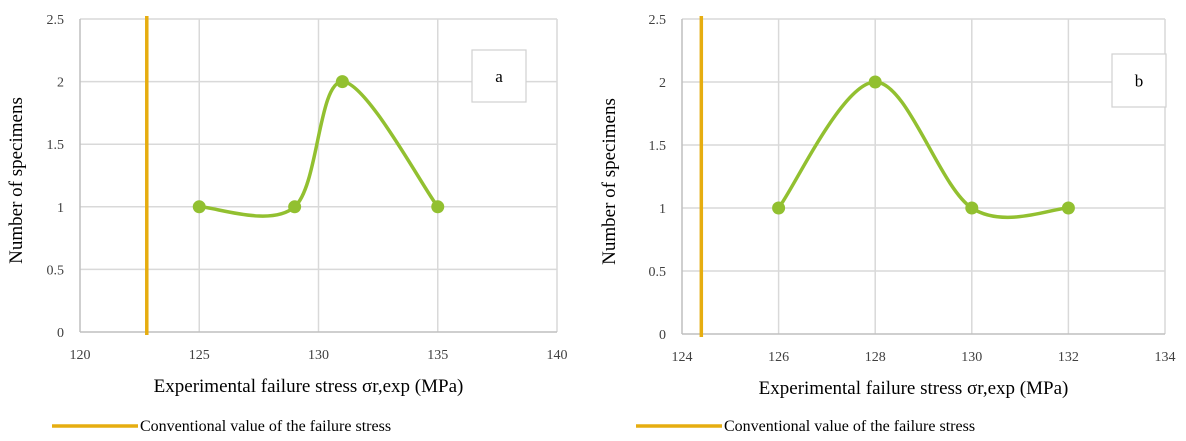 Image resolution: width=1186 pixels, height=441 pixels. What do you see at coordinates (778, 357) in the screenshot?
I see `x-tick-label: 126` at bounding box center [778, 357].